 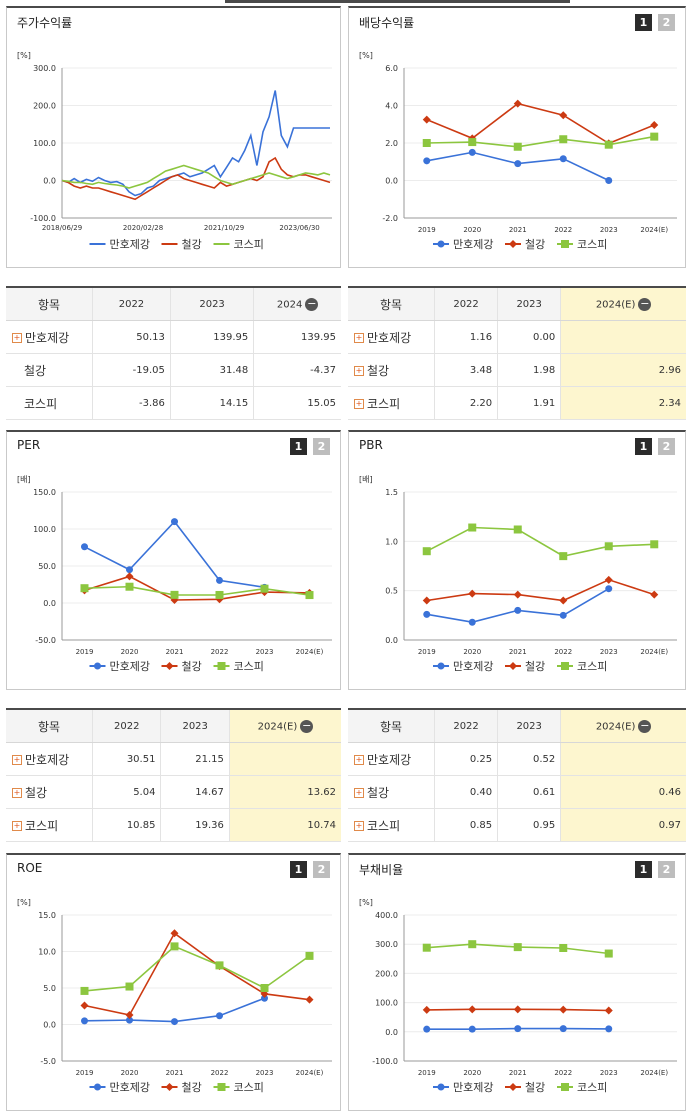 I want to click on column-header: 항목, so click(x=49, y=726).